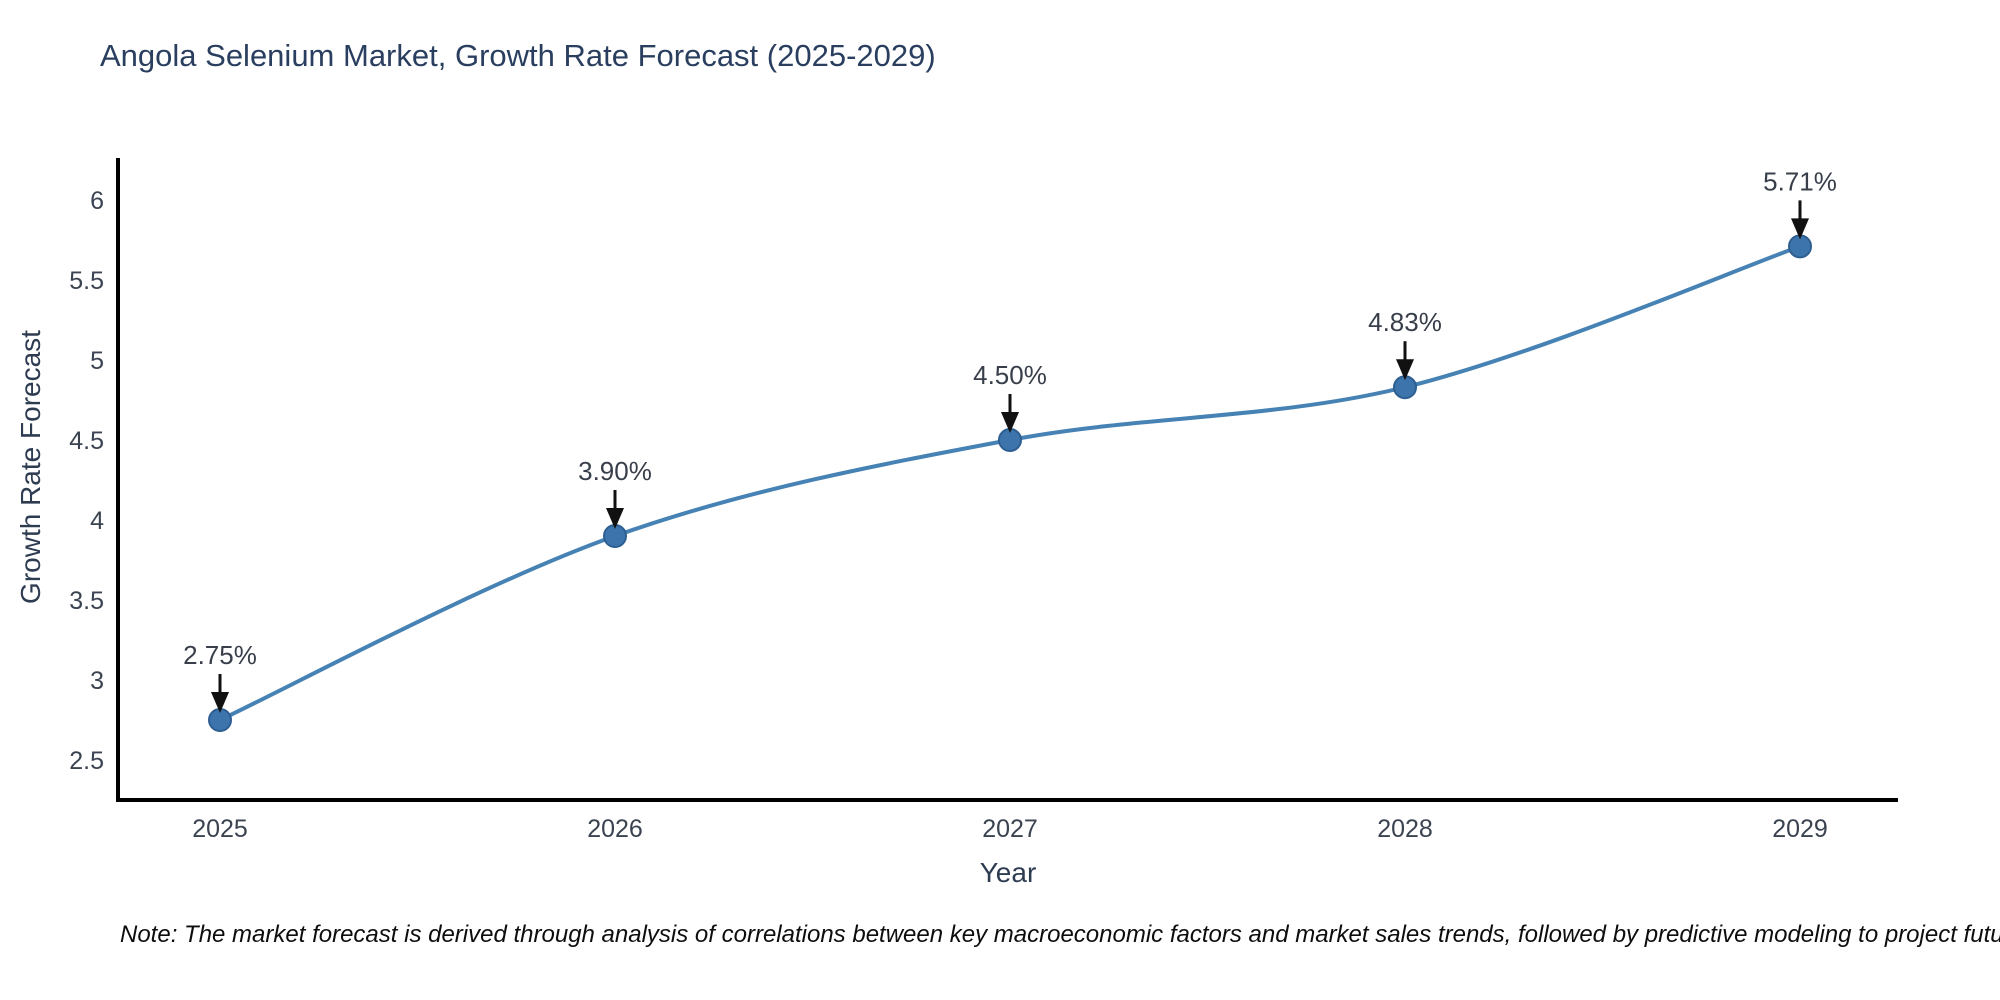 The image size is (2000, 1000). What do you see at coordinates (1405, 322) in the screenshot?
I see `point-annotation: 4.83%` at bounding box center [1405, 322].